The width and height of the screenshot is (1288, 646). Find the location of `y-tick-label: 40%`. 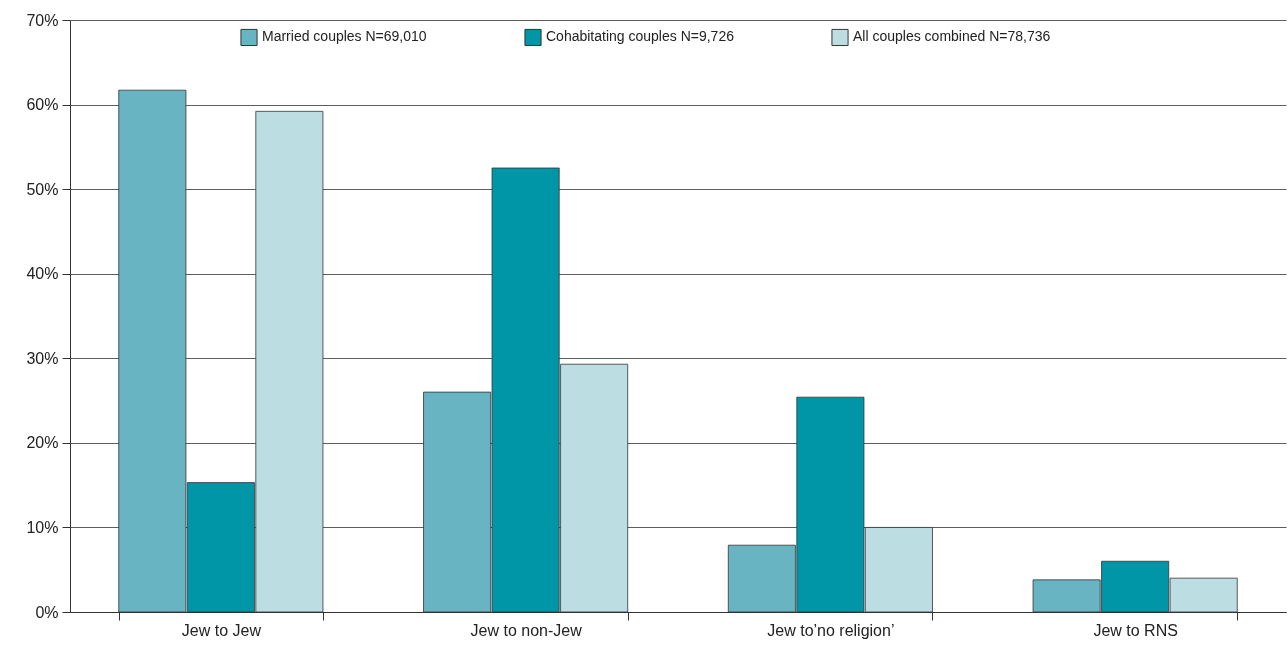

y-tick-label: 40% is located at coordinates (42, 274).